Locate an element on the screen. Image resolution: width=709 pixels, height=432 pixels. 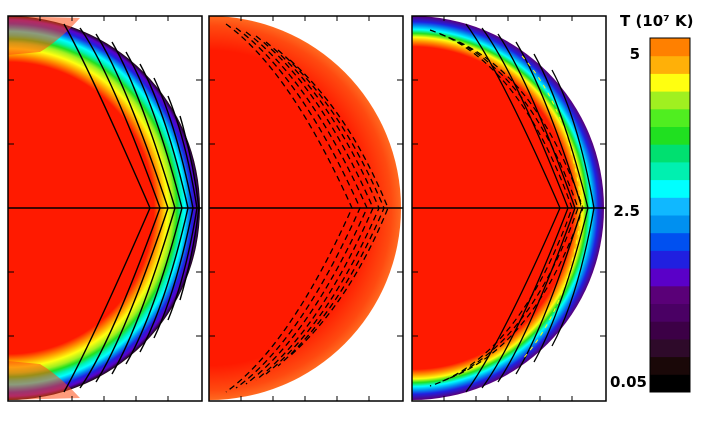
colorbar-swatches is located at coordinates (670, 215).